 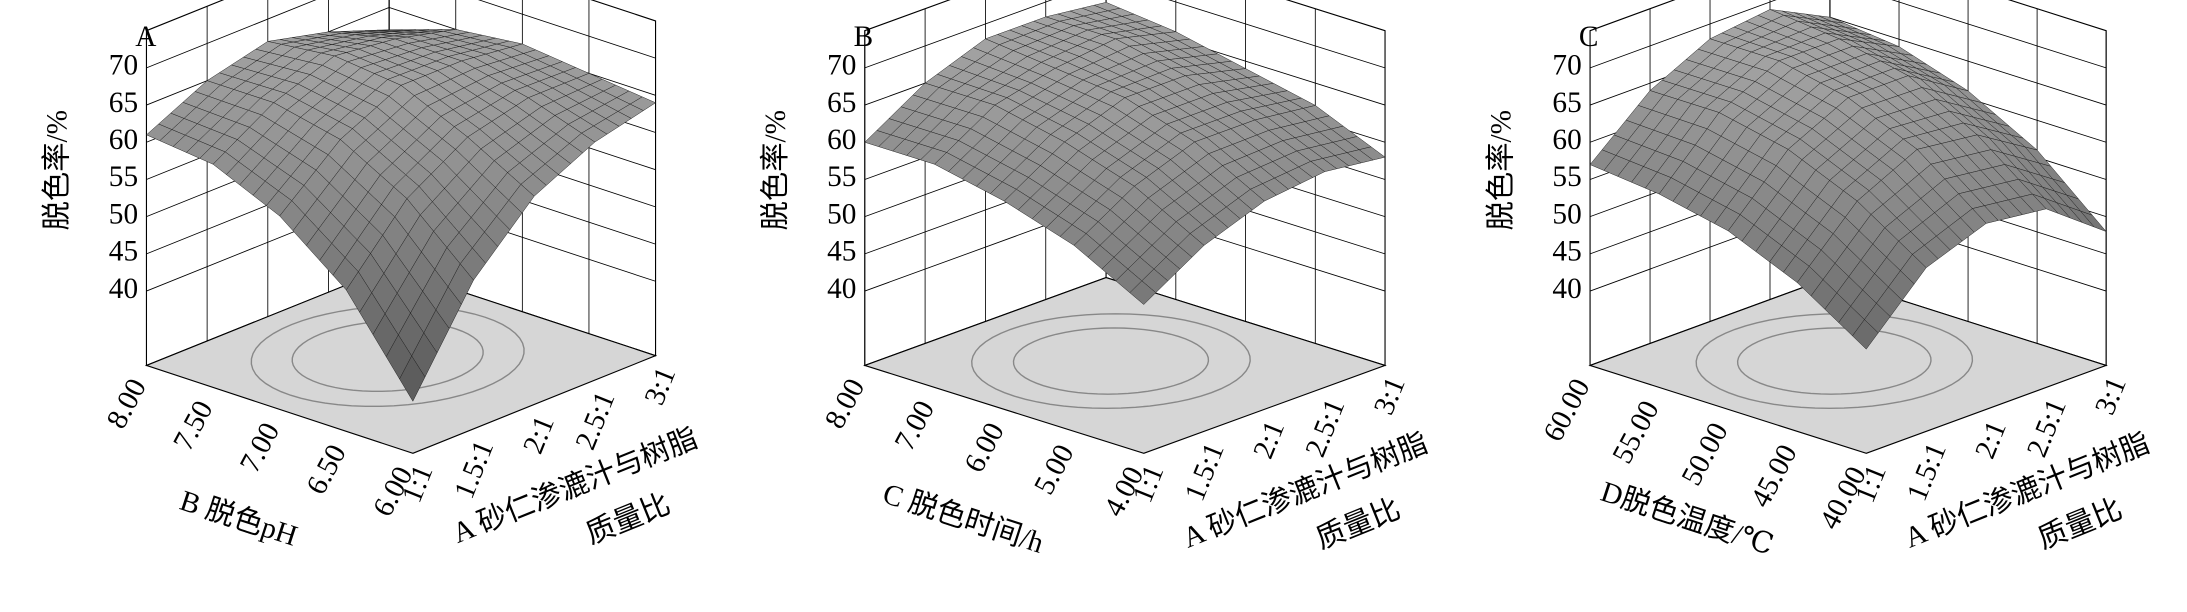 I want to click on y-tick-label: 7.50, so click(x=193, y=426).